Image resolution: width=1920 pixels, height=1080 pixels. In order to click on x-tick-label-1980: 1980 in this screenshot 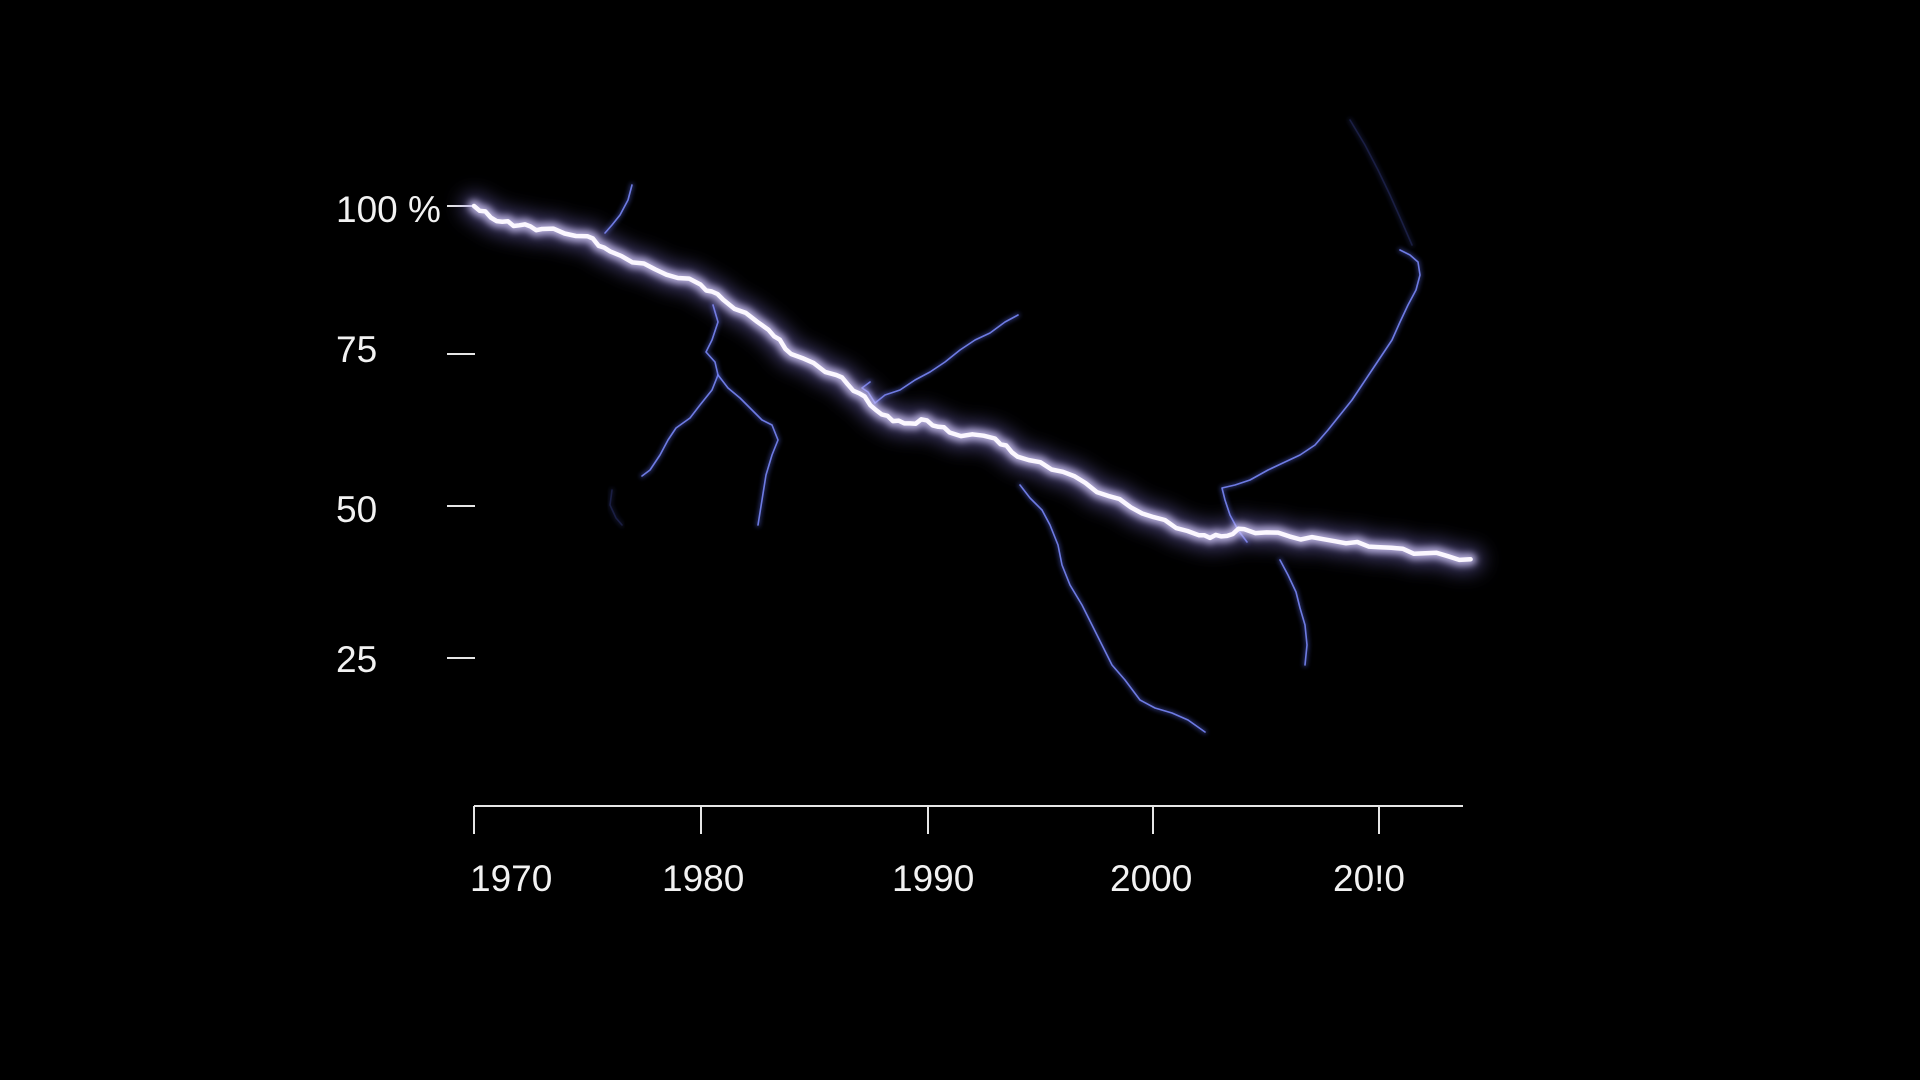, I will do `click(703, 878)`.